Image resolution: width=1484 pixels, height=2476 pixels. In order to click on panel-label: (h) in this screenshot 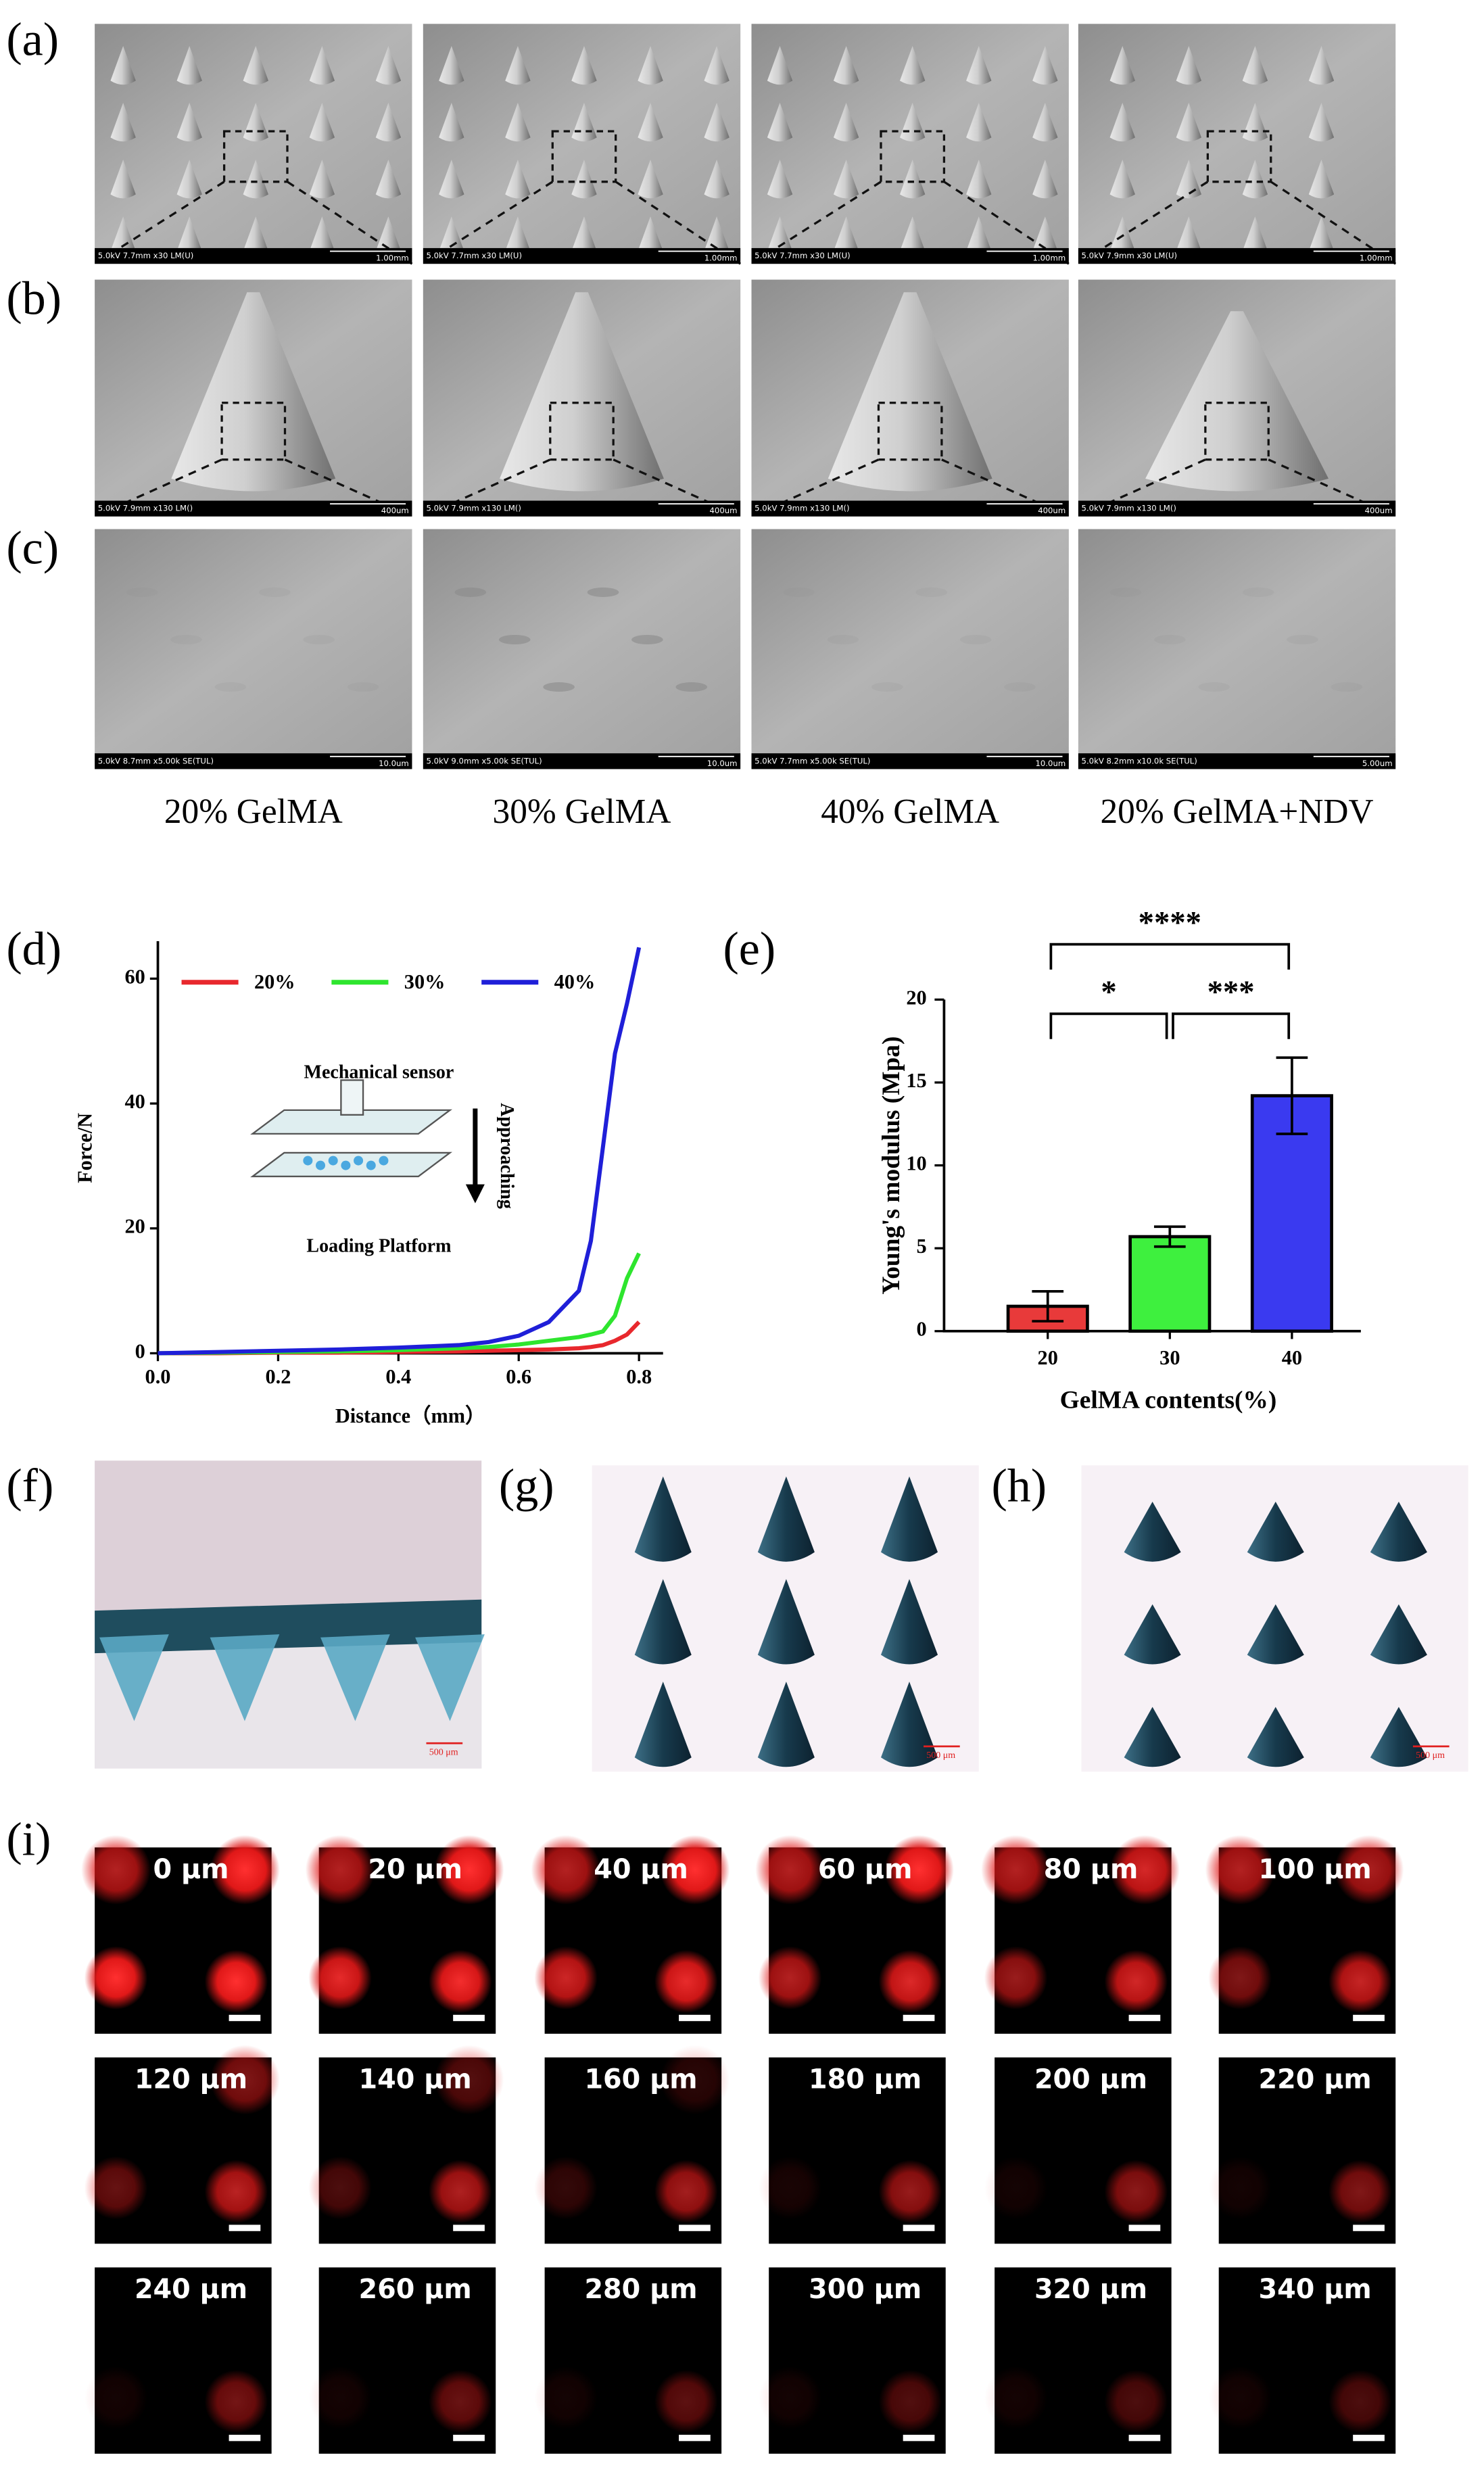, I will do `click(1019, 1486)`.